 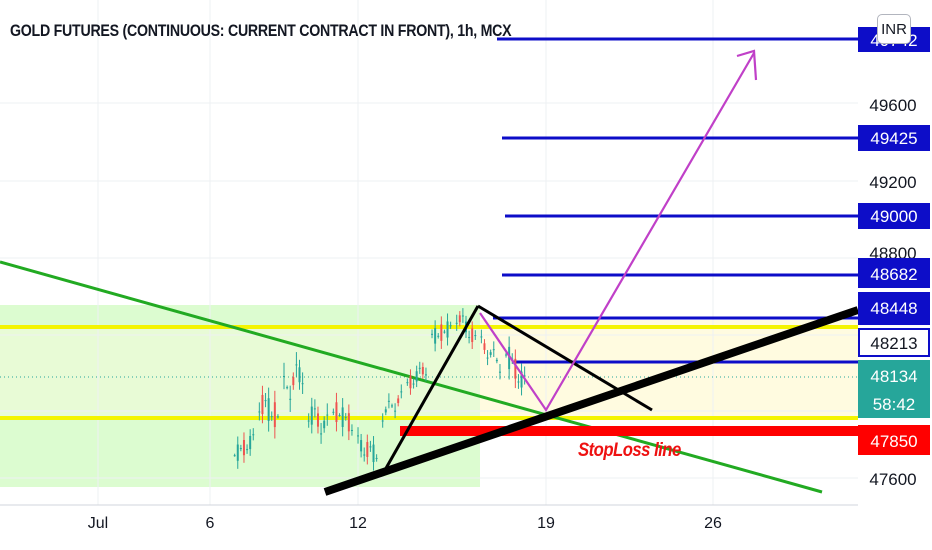 What do you see at coordinates (893, 274) in the screenshot?
I see `price-tag-48682: 48682` at bounding box center [893, 274].